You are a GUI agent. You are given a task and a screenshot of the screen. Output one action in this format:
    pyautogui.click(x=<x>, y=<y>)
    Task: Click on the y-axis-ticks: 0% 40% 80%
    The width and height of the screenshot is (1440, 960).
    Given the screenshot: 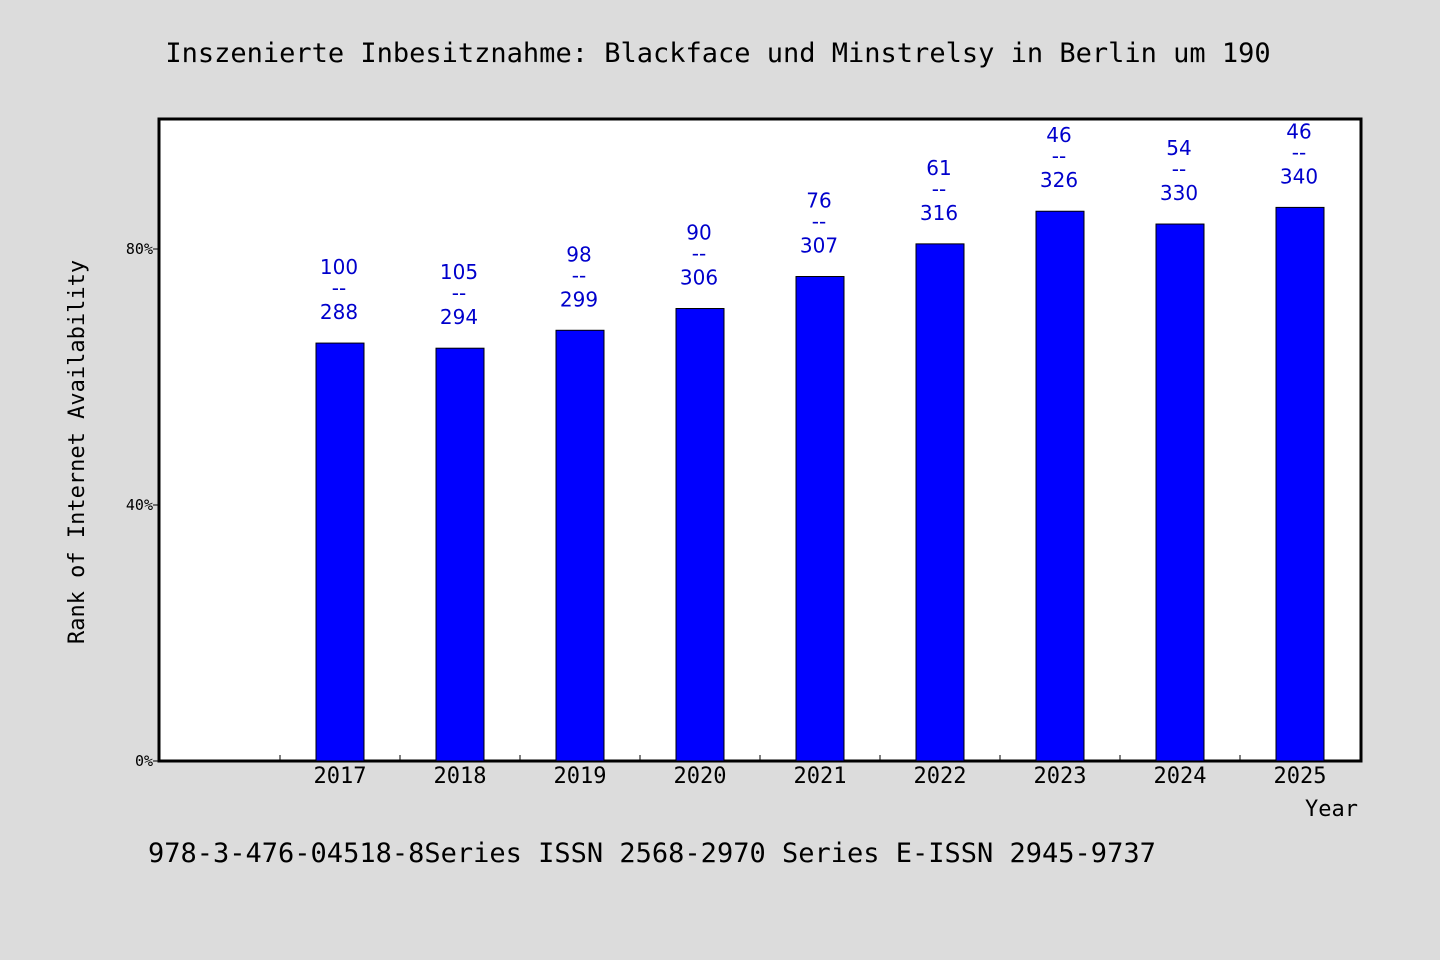 What is the action you would take?
    pyautogui.click(x=142, y=505)
    